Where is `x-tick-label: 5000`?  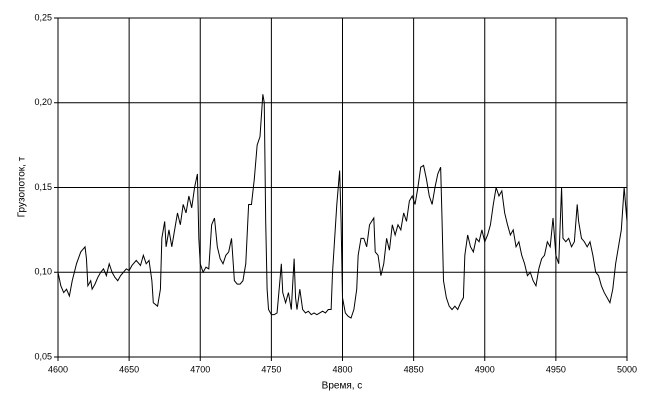
x-tick-label: 5000 is located at coordinates (627, 369).